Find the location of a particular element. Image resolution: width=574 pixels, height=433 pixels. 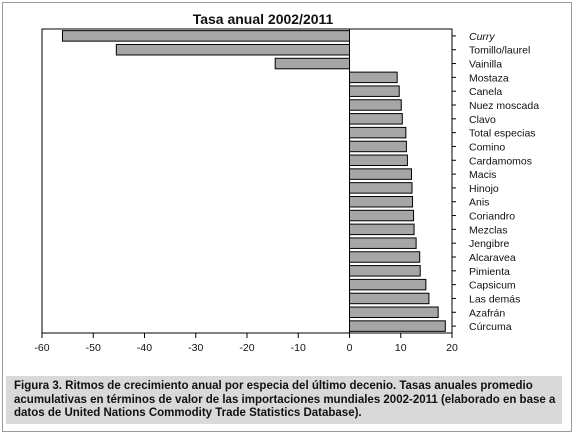

category-label: Macis is located at coordinates (482, 175).